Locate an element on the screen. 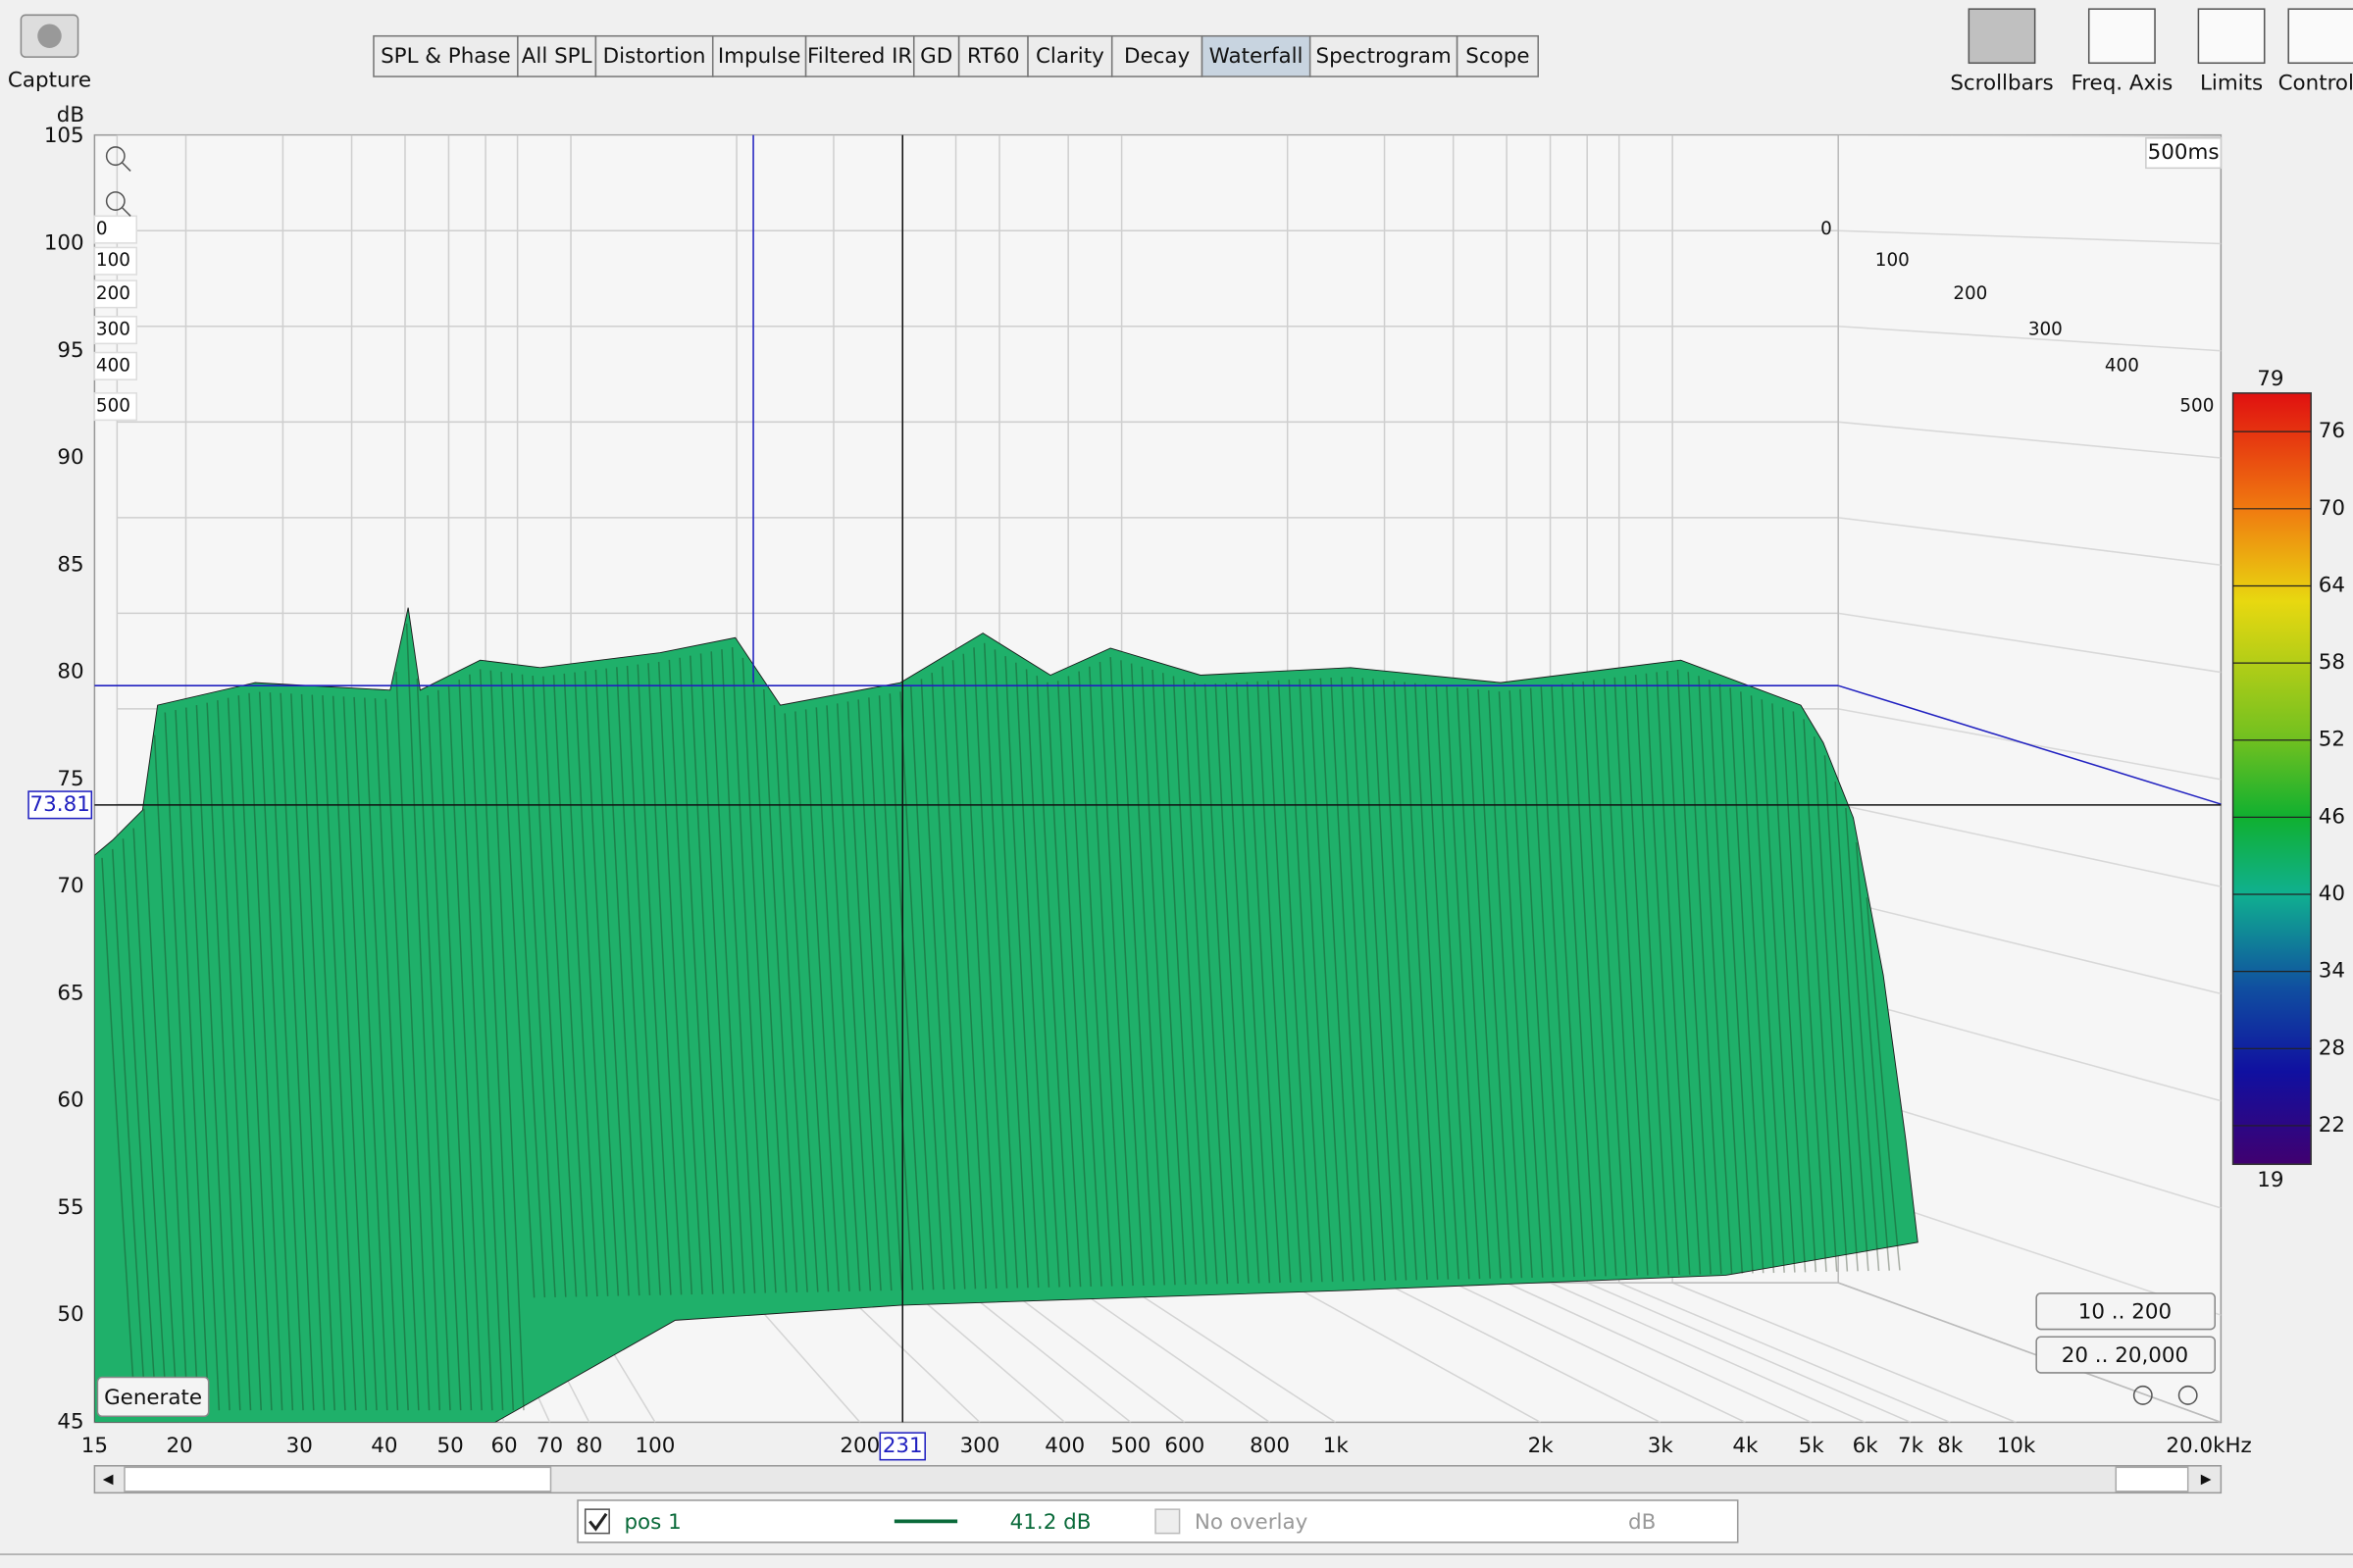  scroll-right: ▸ is located at coordinates (2206, 1479).